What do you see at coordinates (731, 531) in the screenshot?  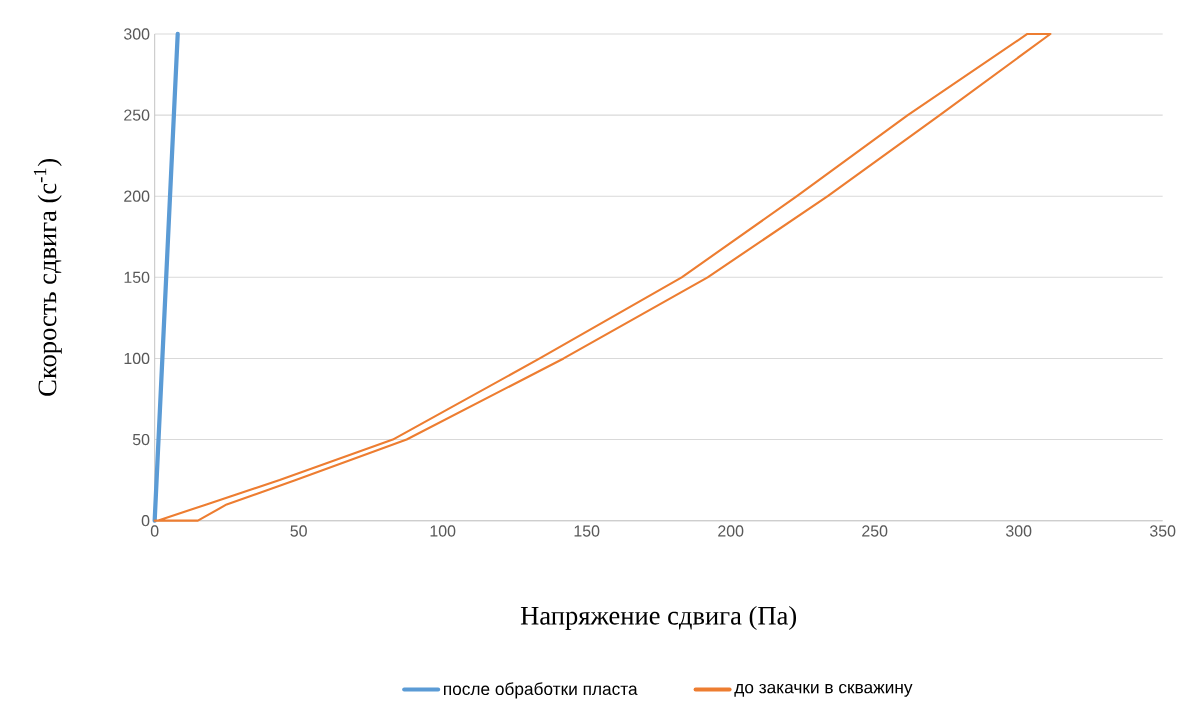 I see `x-tick-label: 200` at bounding box center [731, 531].